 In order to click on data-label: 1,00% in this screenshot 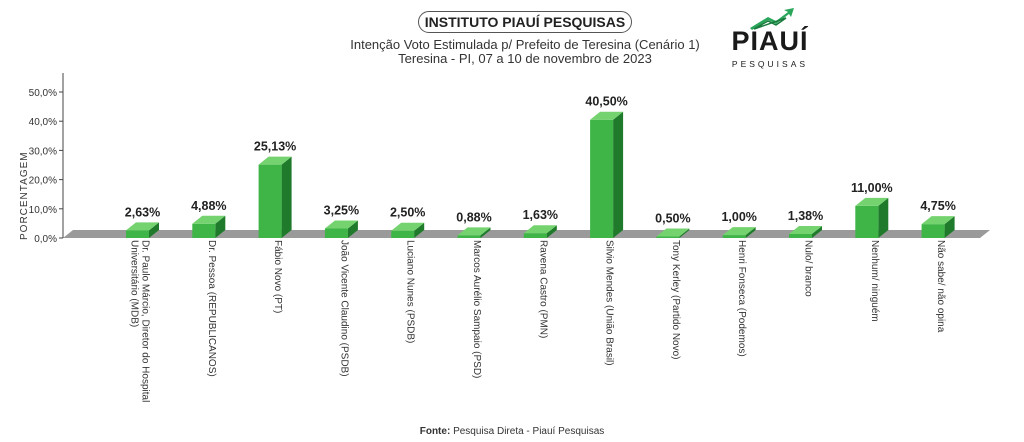, I will do `click(738, 217)`.